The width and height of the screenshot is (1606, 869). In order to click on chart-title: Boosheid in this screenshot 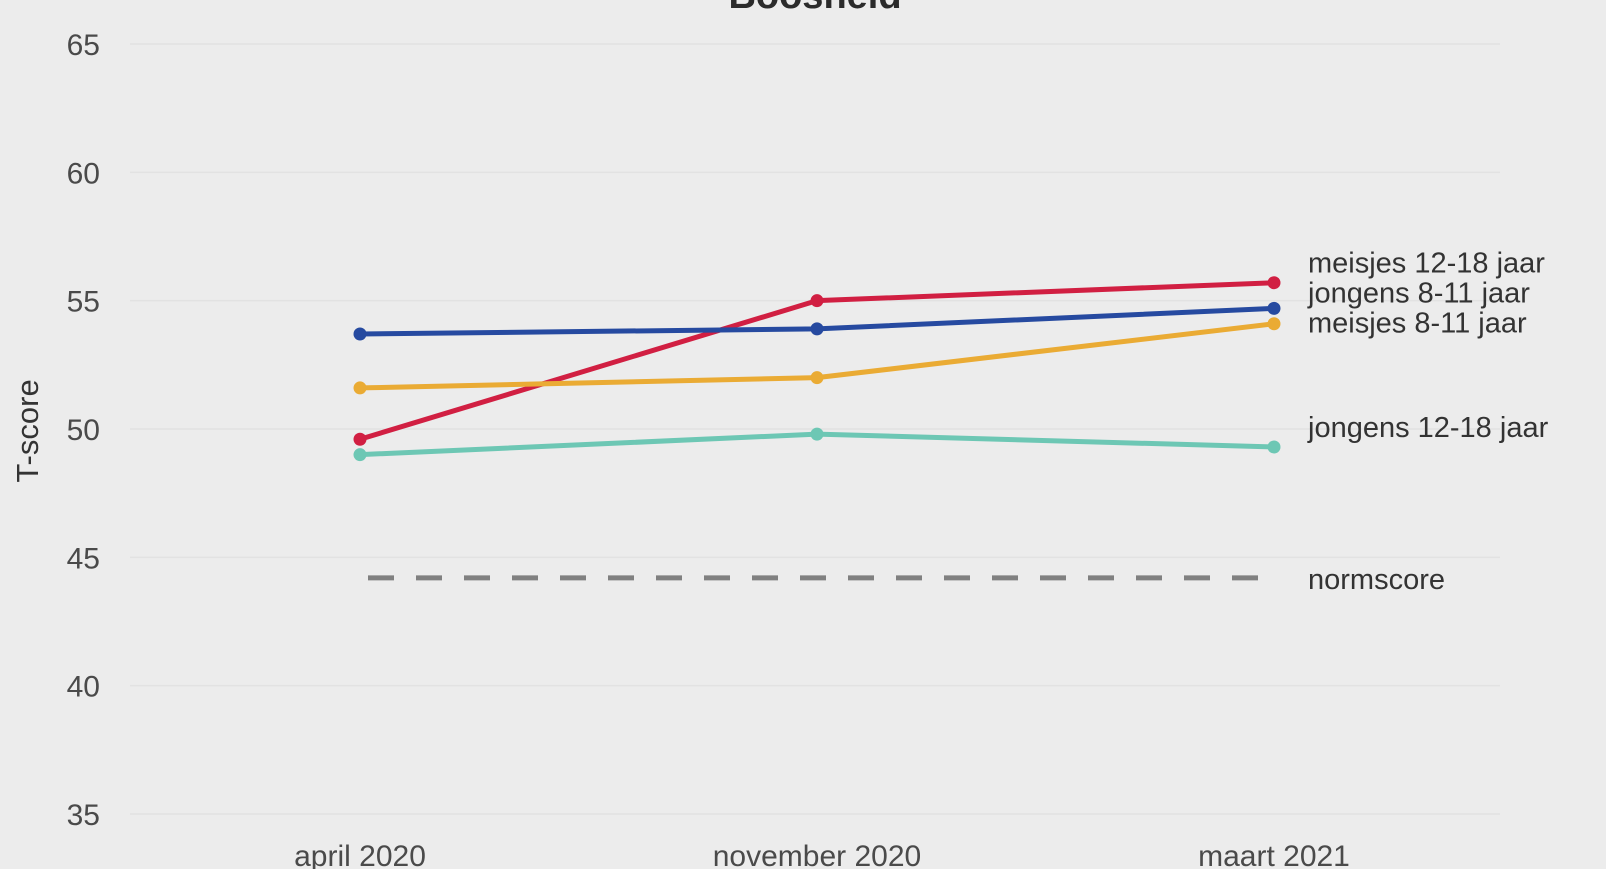, I will do `click(814, 8)`.